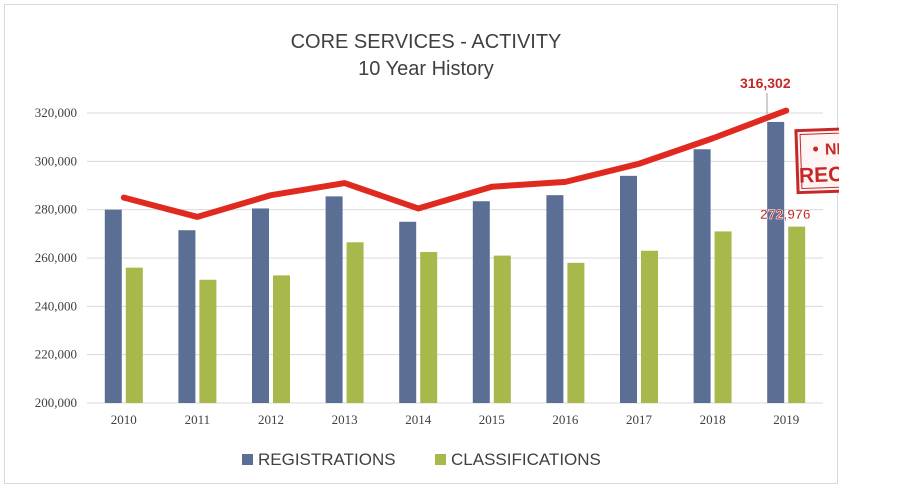 Image resolution: width=900 pixels, height=493 pixels. Describe the element at coordinates (247, 459) in the screenshot. I see `legend-swatch-registrations` at that location.